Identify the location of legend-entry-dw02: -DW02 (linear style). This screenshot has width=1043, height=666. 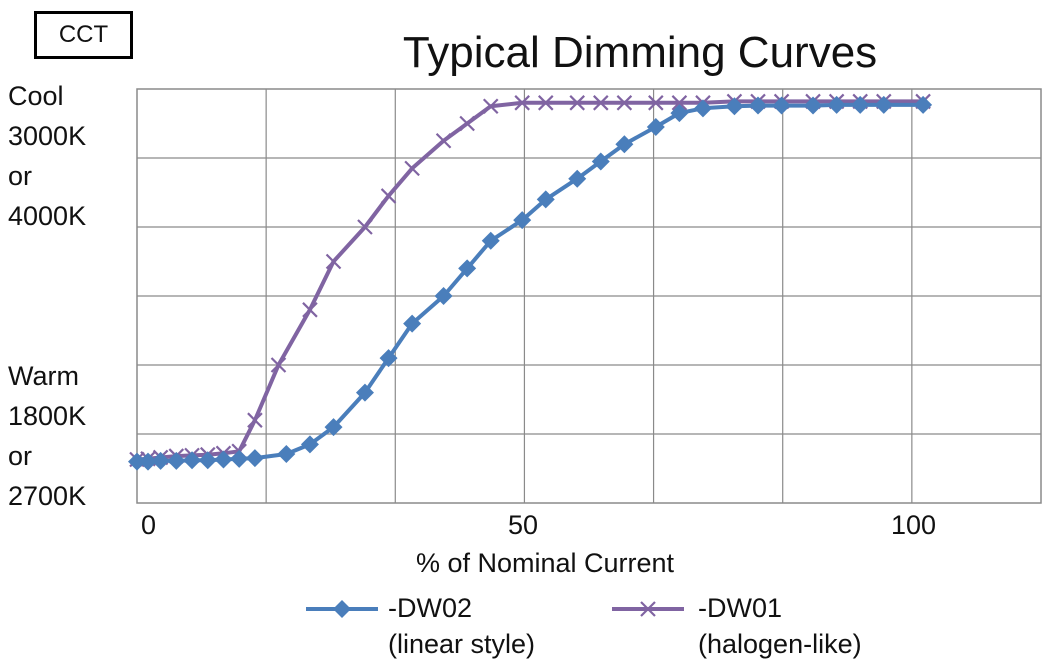
(461, 626).